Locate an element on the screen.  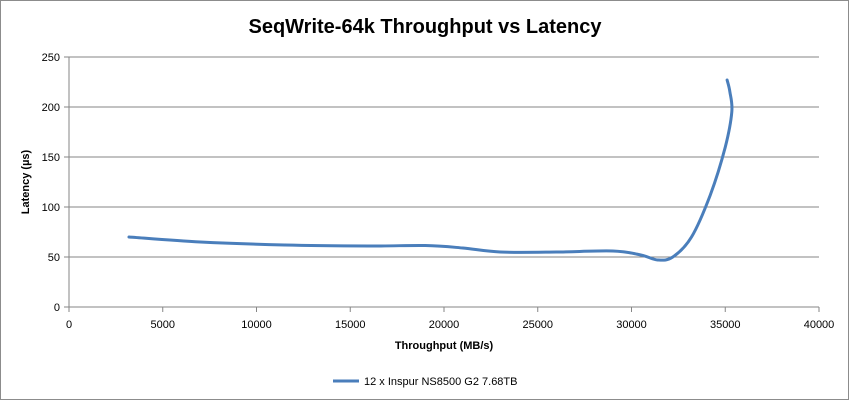
x-tick-label: 15000 is located at coordinates (350, 325).